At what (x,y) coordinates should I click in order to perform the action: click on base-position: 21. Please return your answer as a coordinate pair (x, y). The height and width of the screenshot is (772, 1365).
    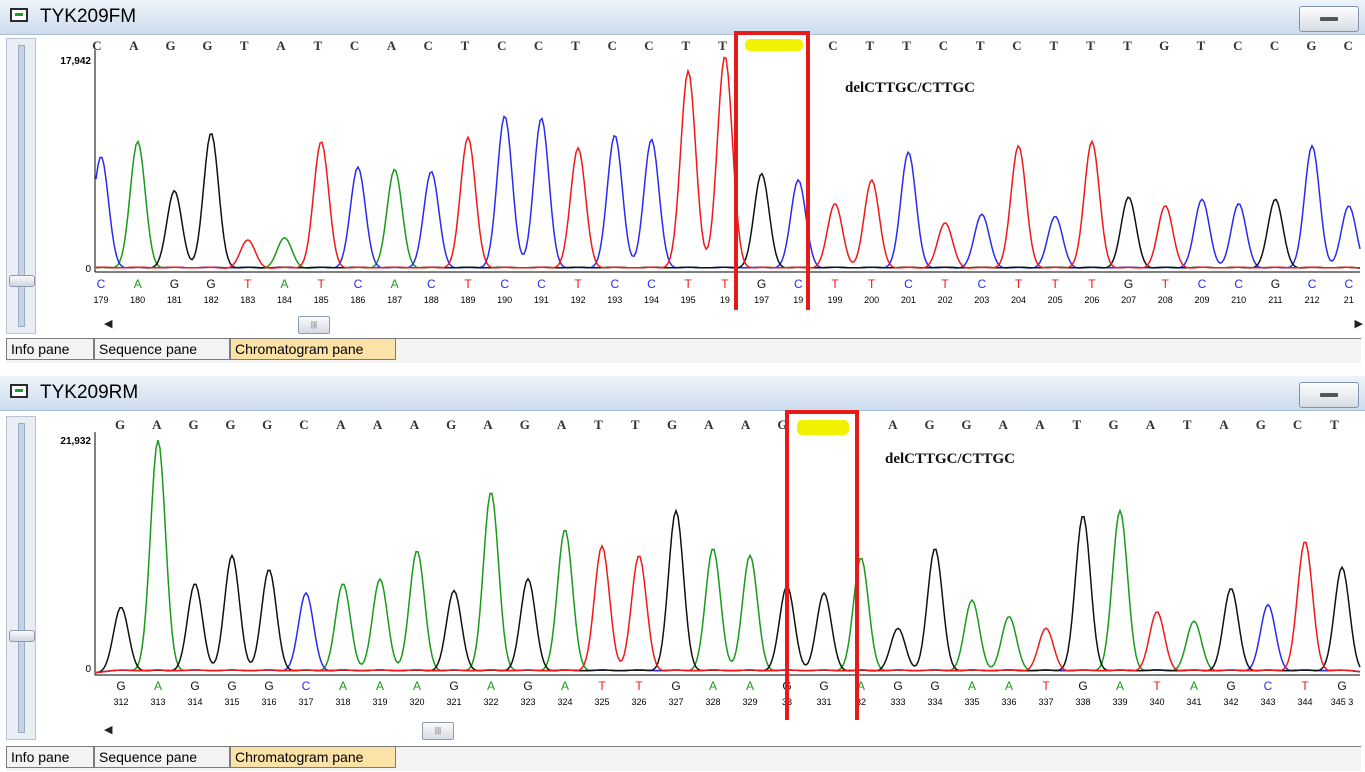
    Looking at the image, I should click on (1349, 300).